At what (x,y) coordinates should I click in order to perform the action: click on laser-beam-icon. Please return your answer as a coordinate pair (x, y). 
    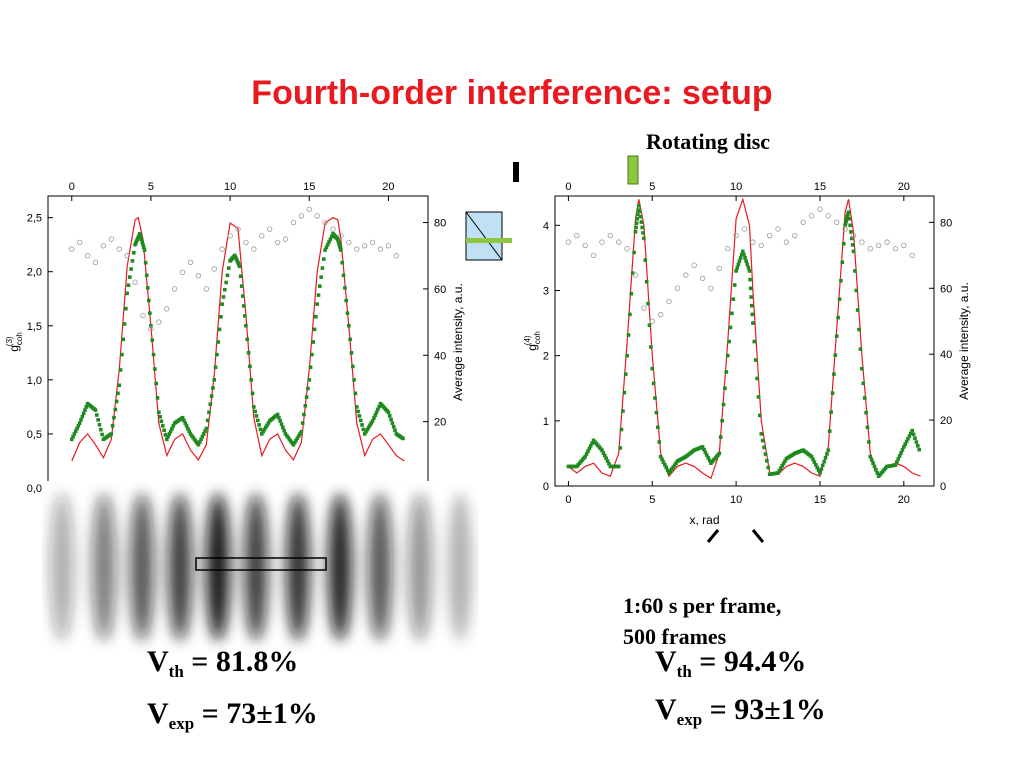
    Looking at the image, I should click on (489, 240).